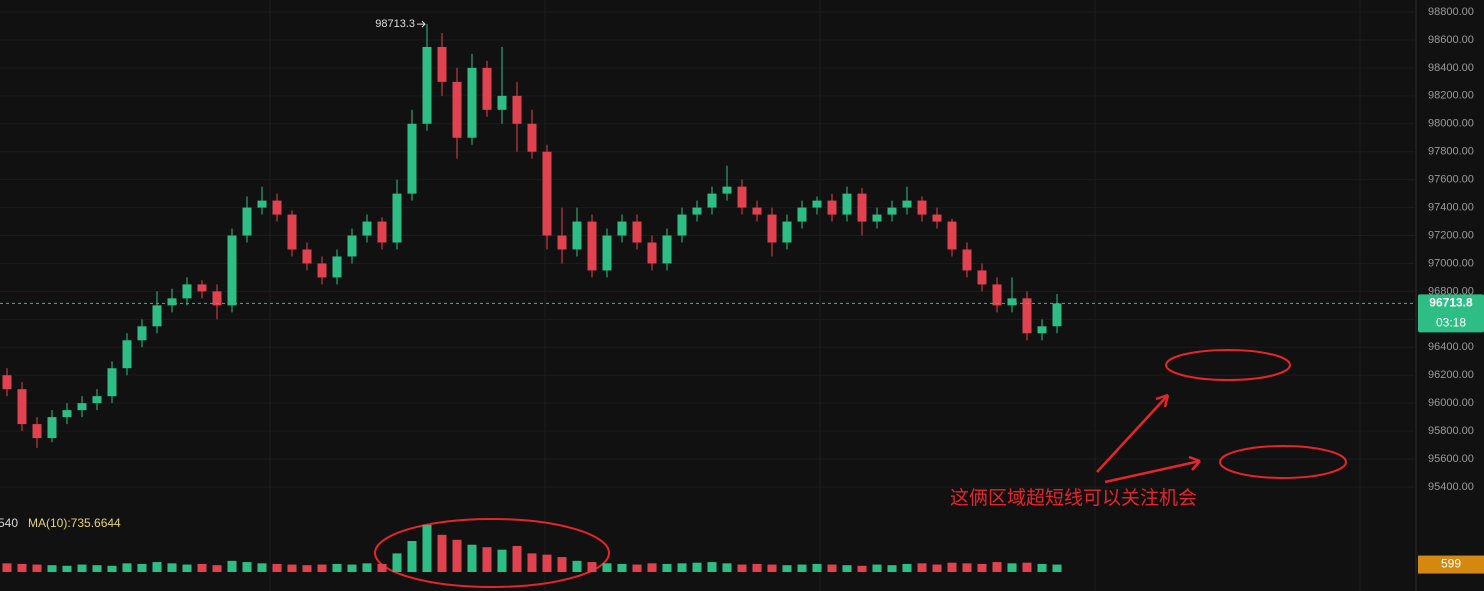  I want to click on countdown-label: 03:18, so click(1451, 323).